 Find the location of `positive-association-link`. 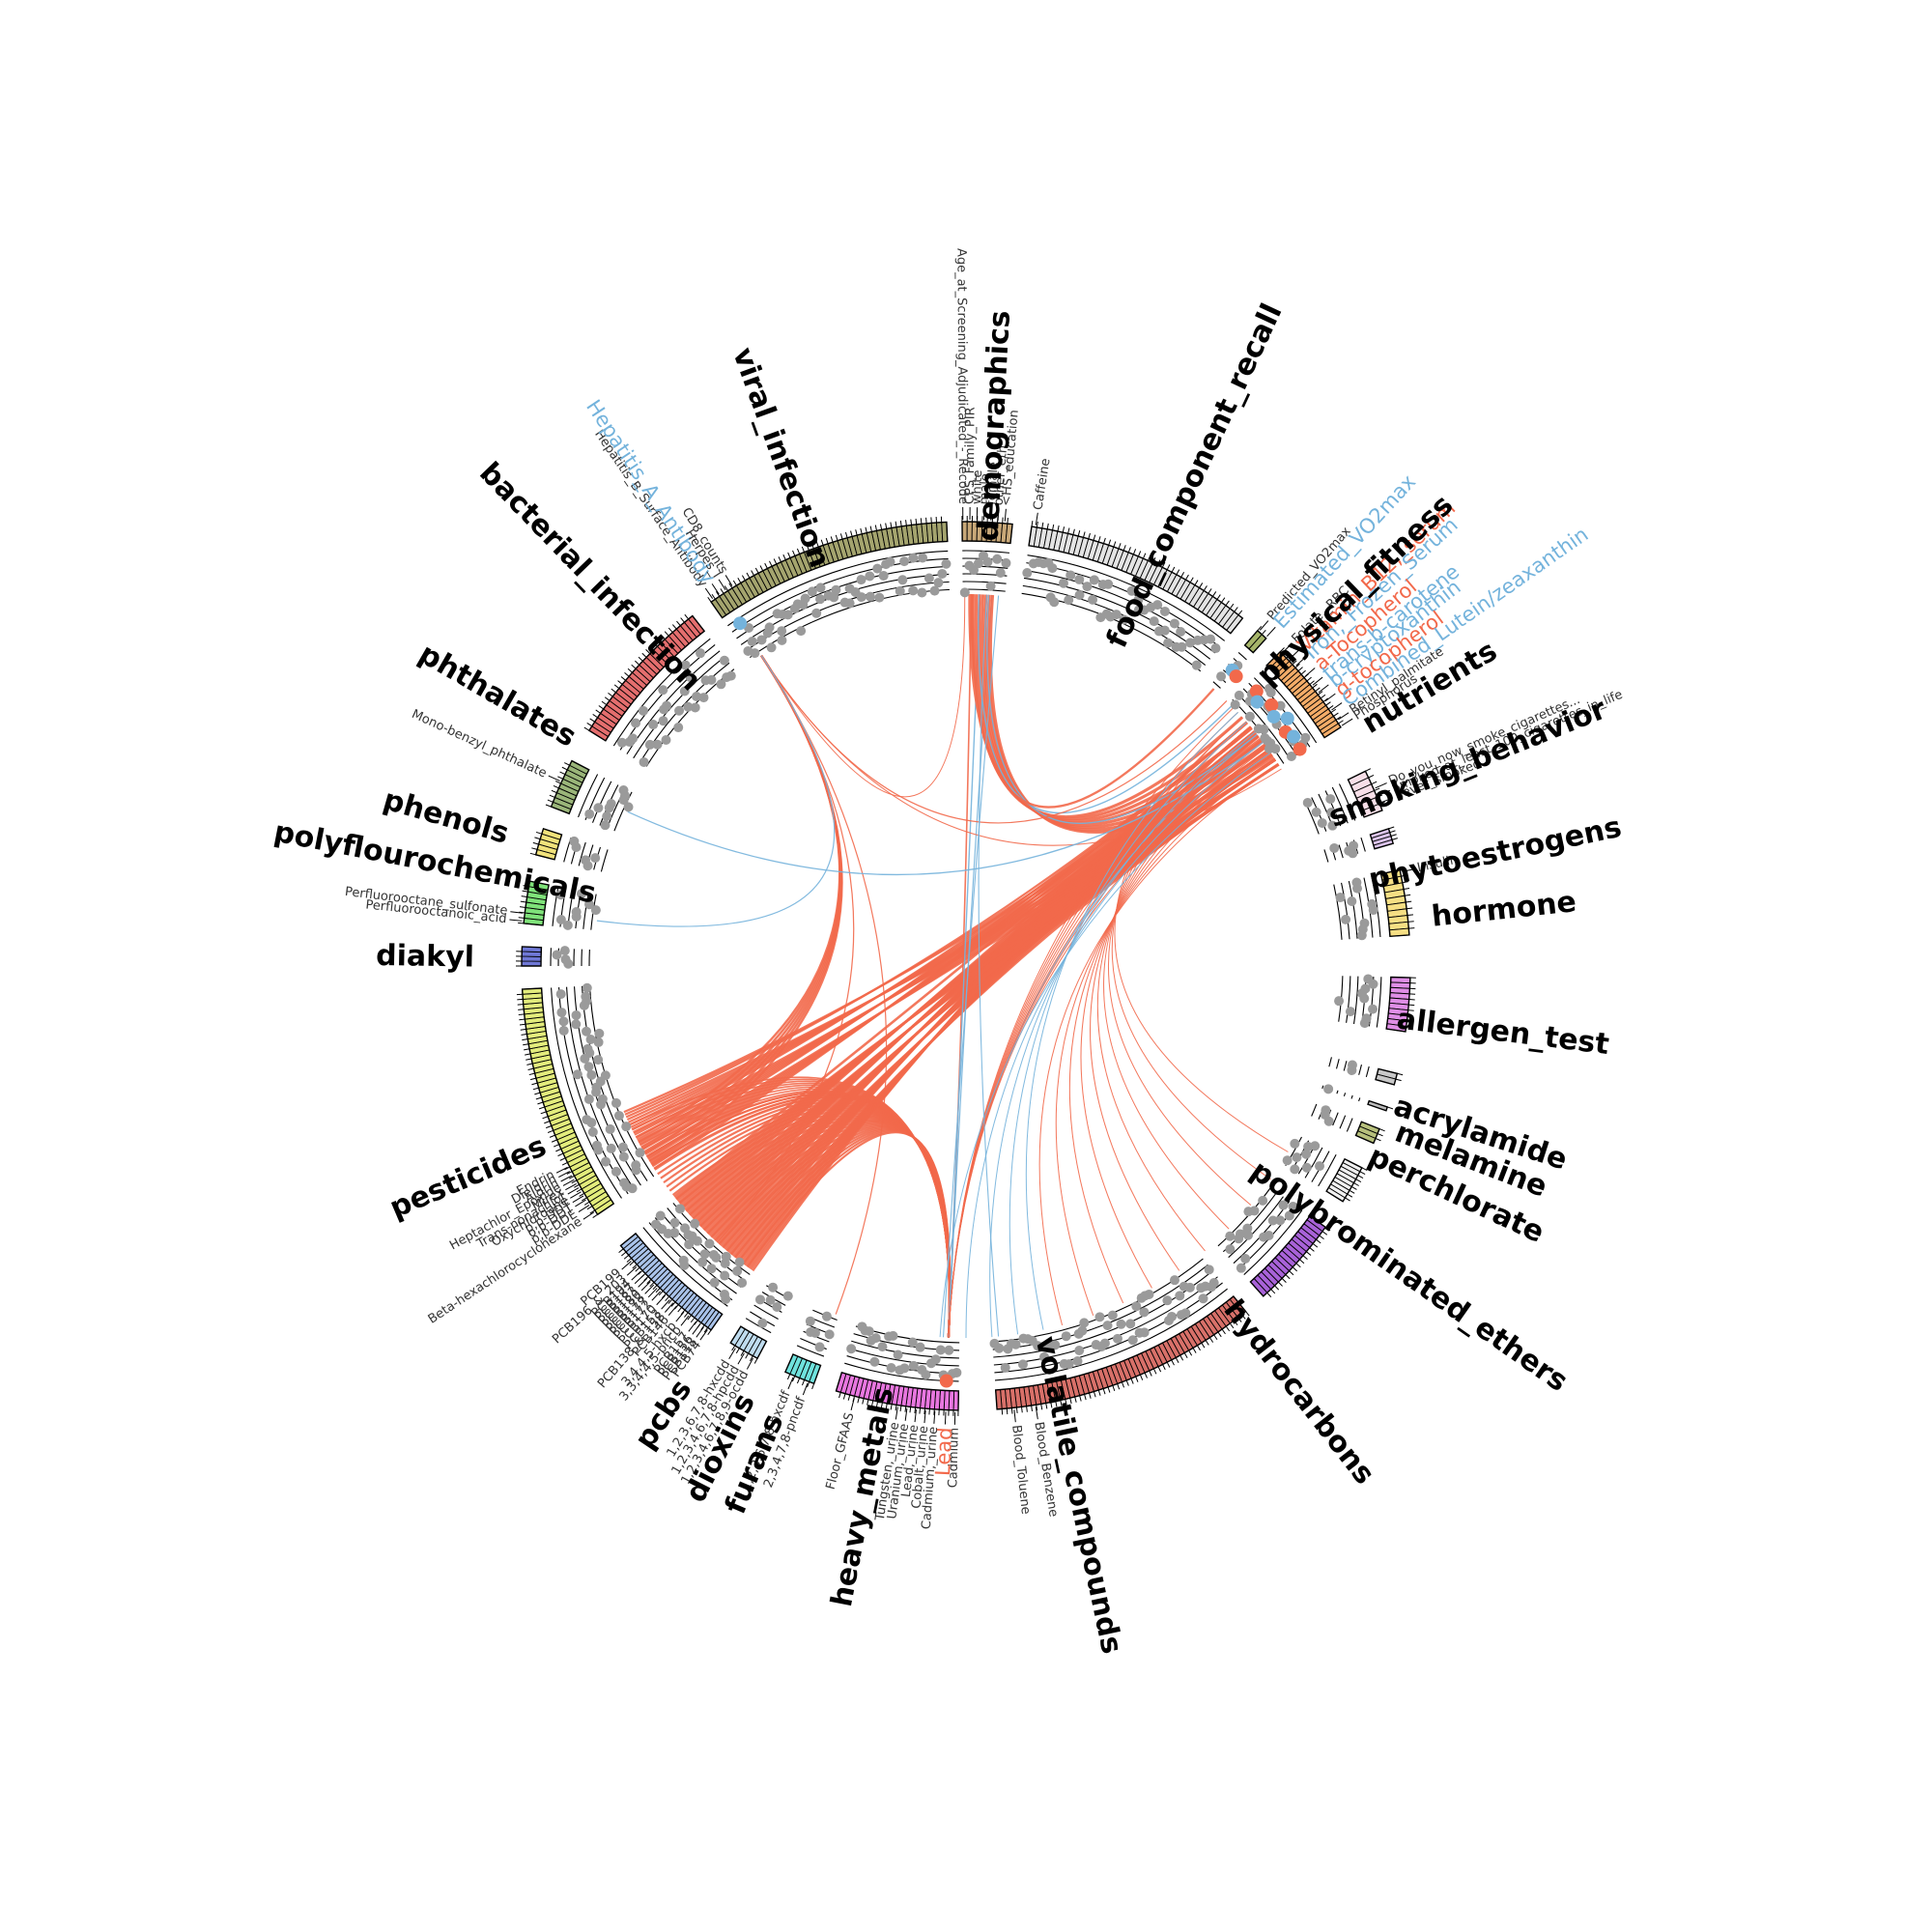

positive-association-link is located at coordinates (1093, 701).